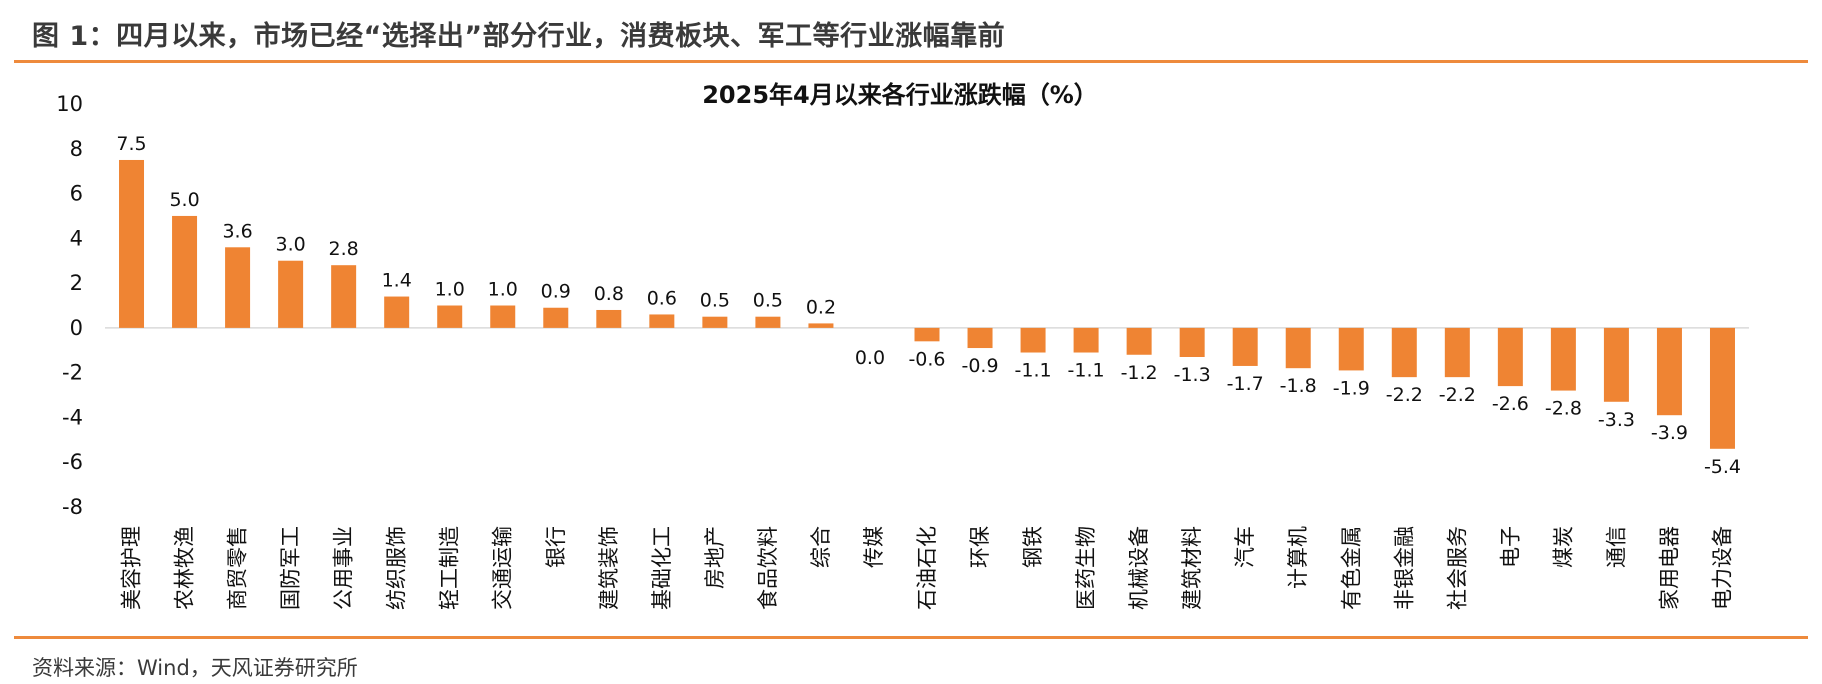  Describe the element at coordinates (76, 238) in the screenshot. I see `y-tick-label: 4` at that location.